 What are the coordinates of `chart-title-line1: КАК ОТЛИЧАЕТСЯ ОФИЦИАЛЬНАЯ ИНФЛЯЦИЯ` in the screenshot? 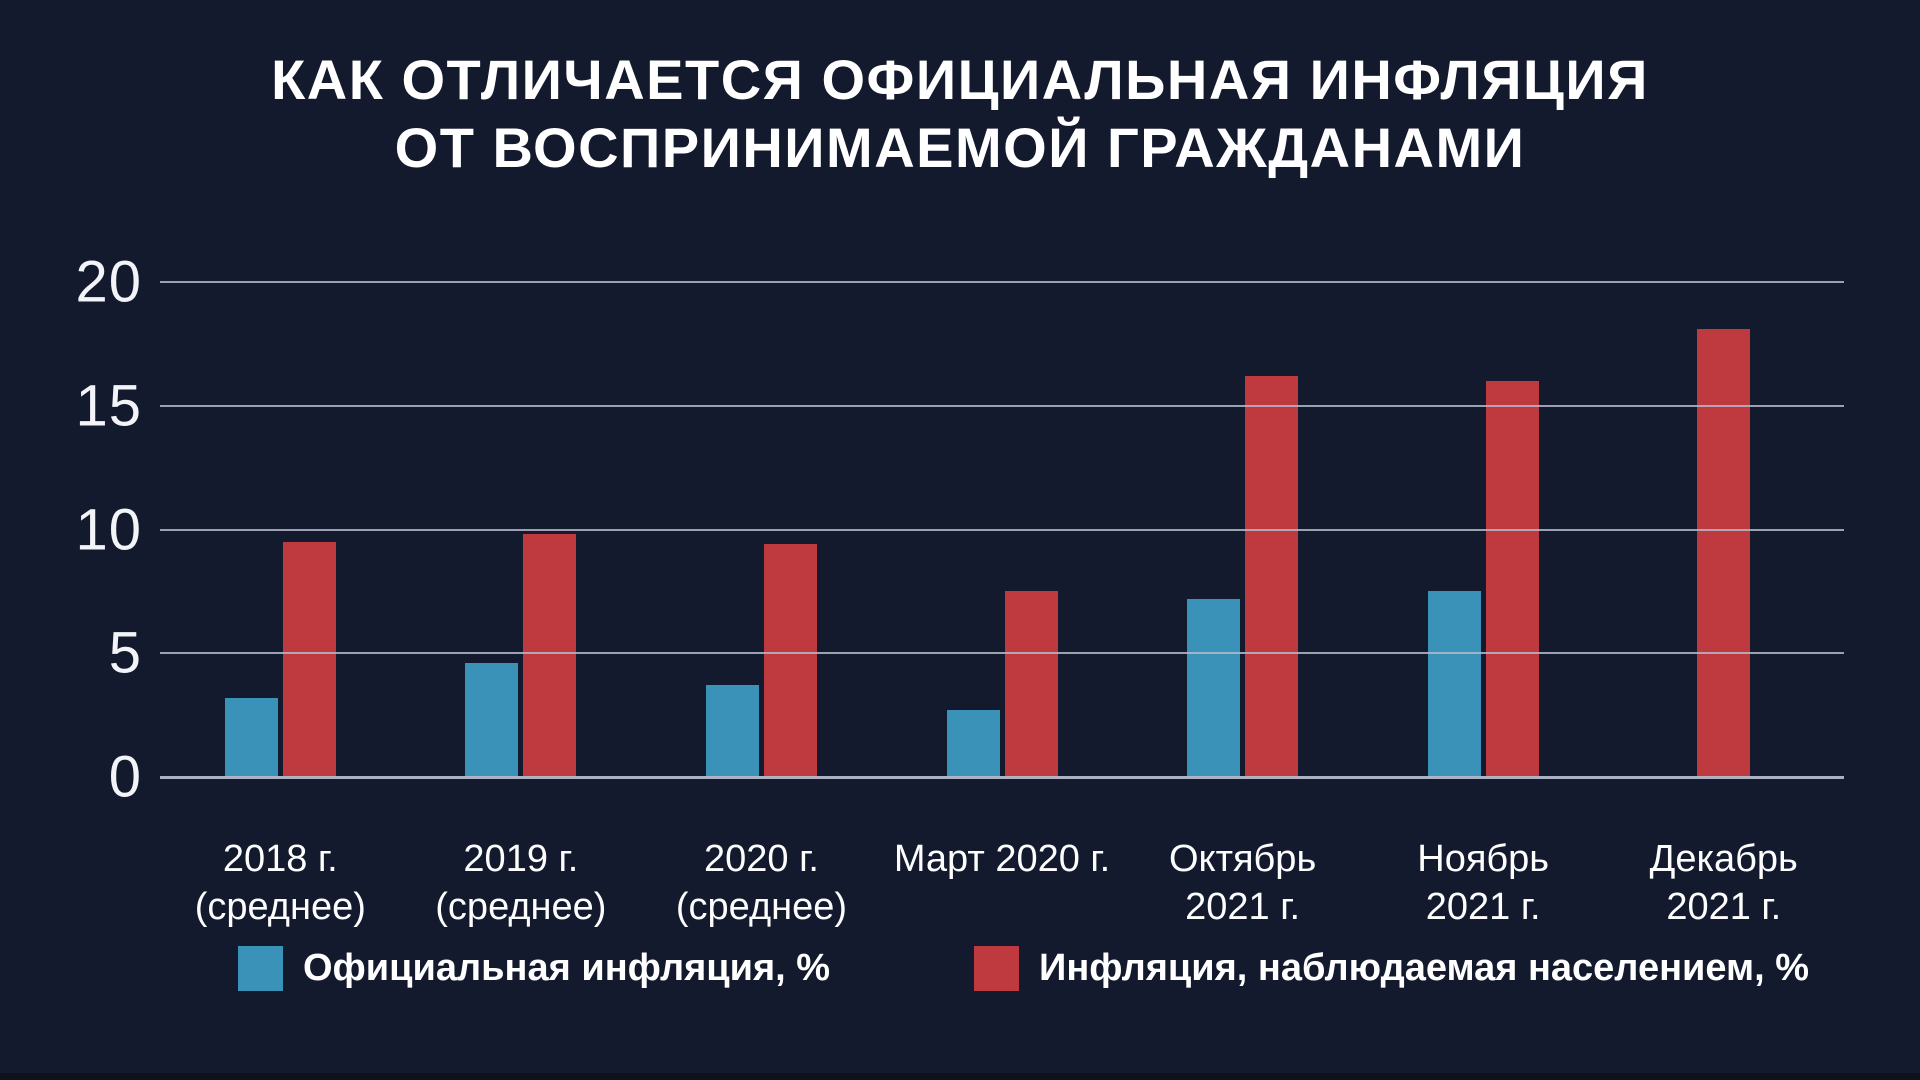 It's located at (960, 79).